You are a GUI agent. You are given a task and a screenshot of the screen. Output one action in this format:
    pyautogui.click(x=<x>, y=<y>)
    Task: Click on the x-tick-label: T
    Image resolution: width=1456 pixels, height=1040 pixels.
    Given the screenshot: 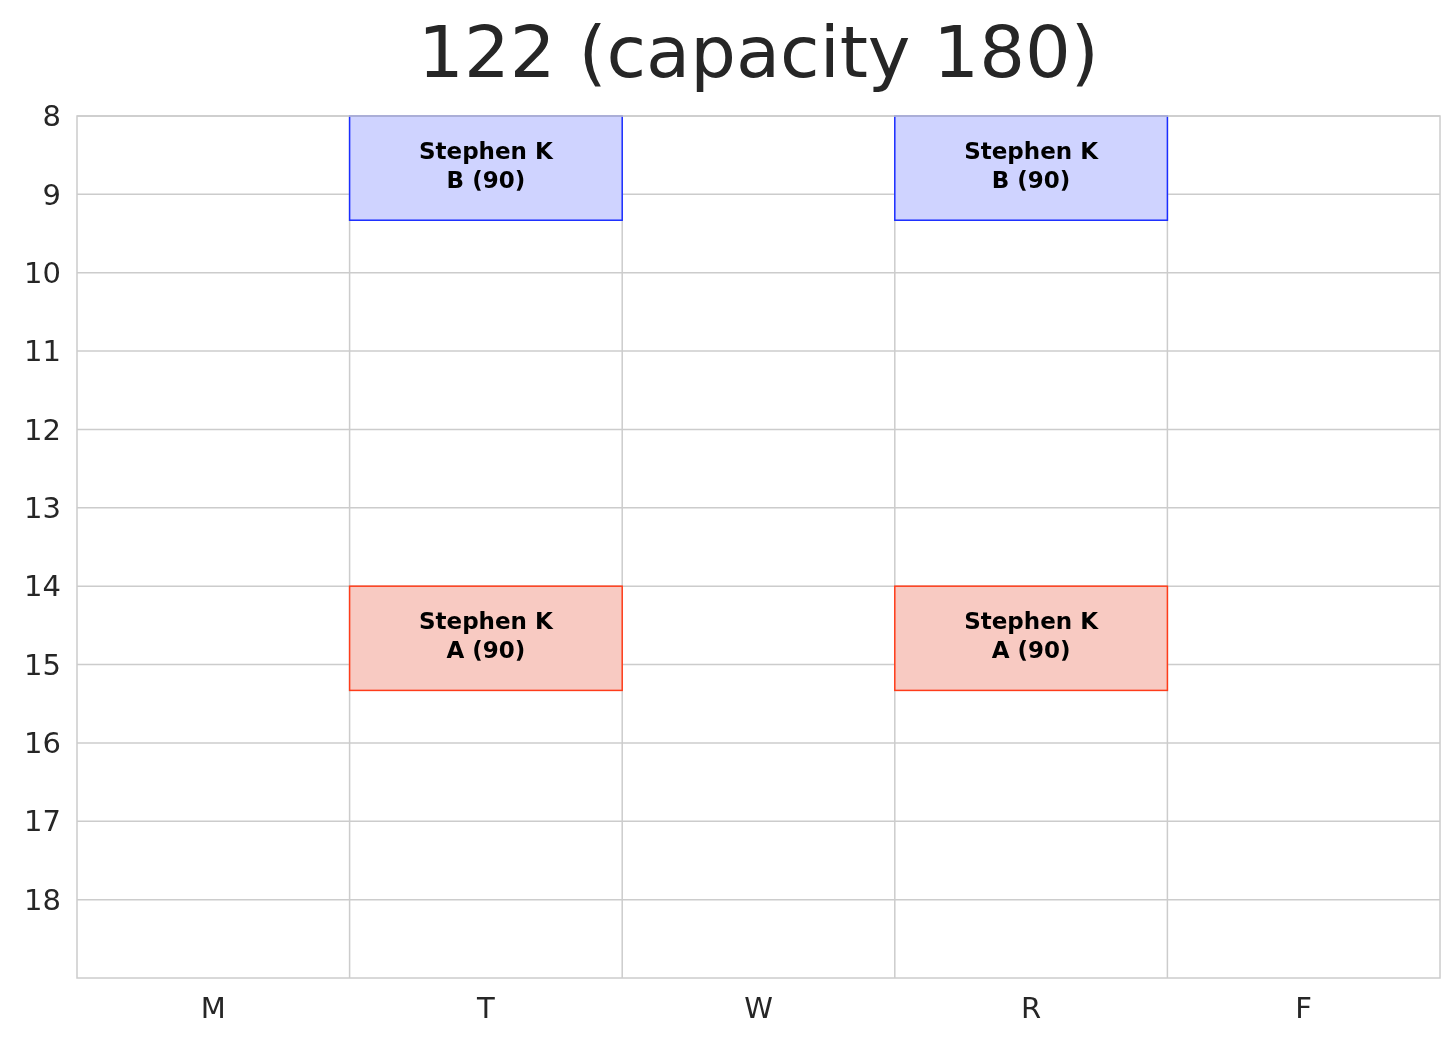 What is the action you would take?
    pyautogui.click(x=486, y=1008)
    